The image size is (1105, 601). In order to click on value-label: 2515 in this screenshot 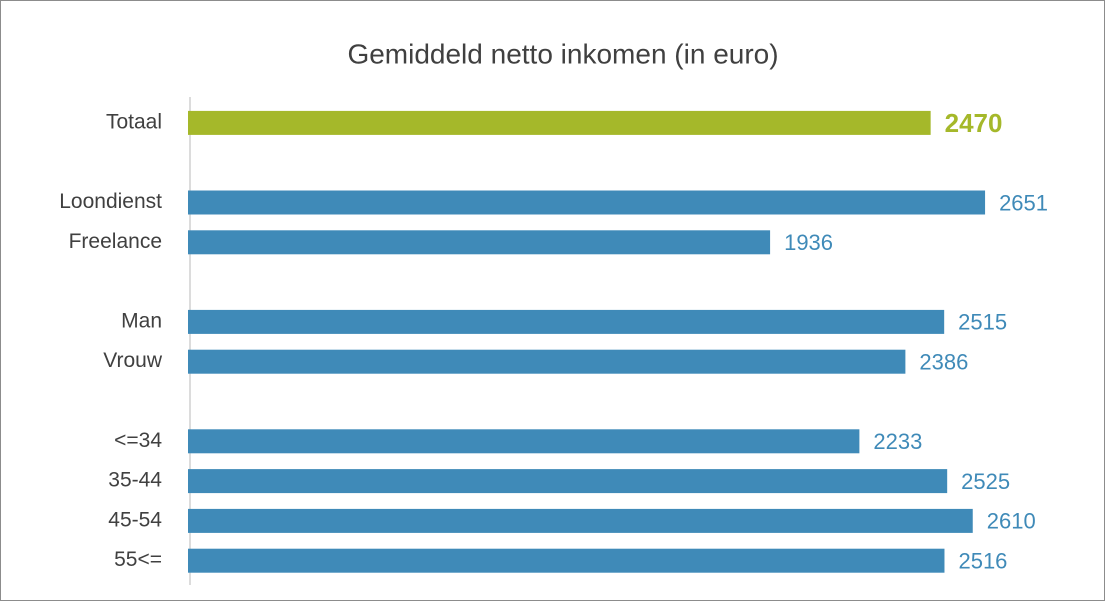, I will do `click(982, 322)`.